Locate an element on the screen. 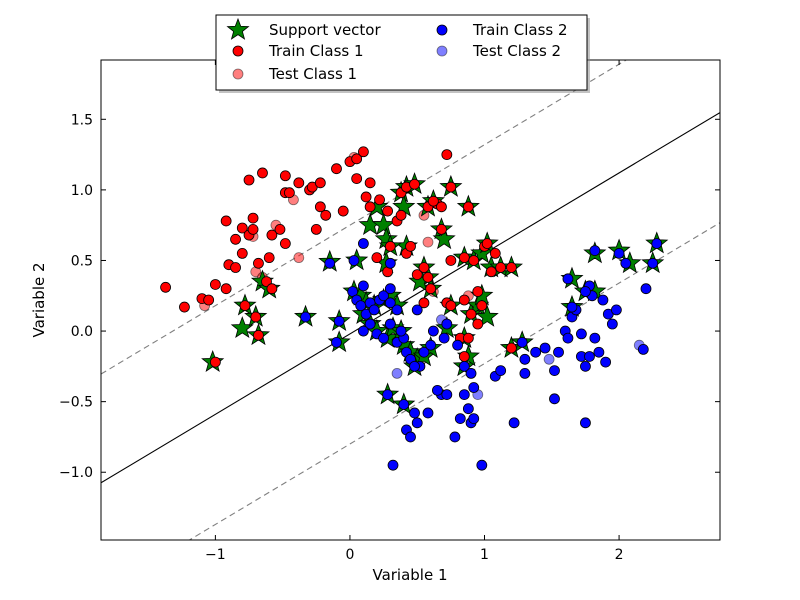 The image size is (800, 600). legend-support-vector-icon is located at coordinates (238, 28).